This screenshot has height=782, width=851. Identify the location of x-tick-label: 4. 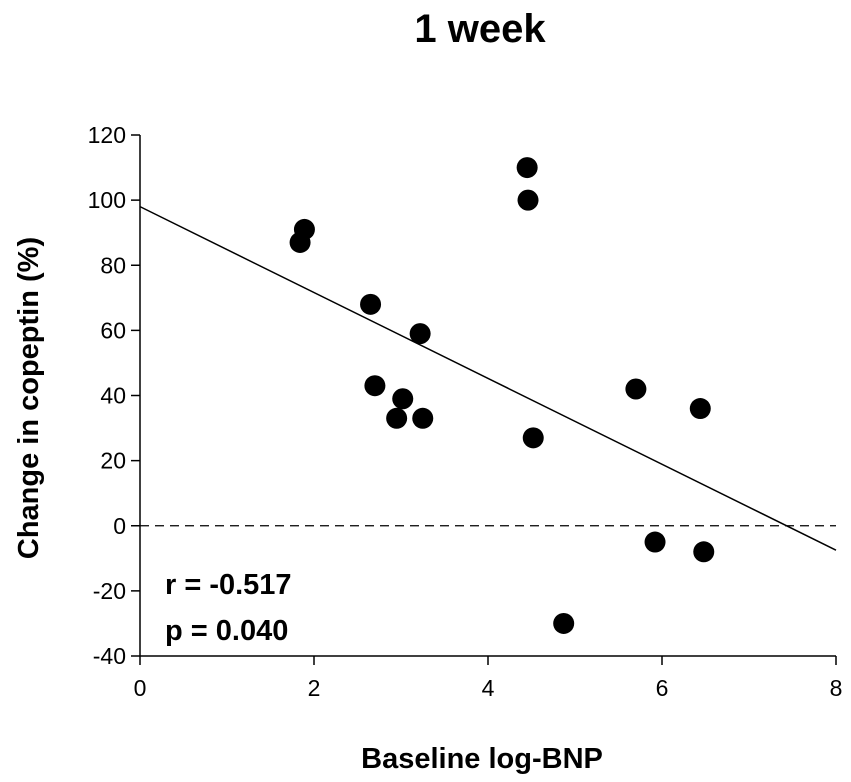
(488, 688).